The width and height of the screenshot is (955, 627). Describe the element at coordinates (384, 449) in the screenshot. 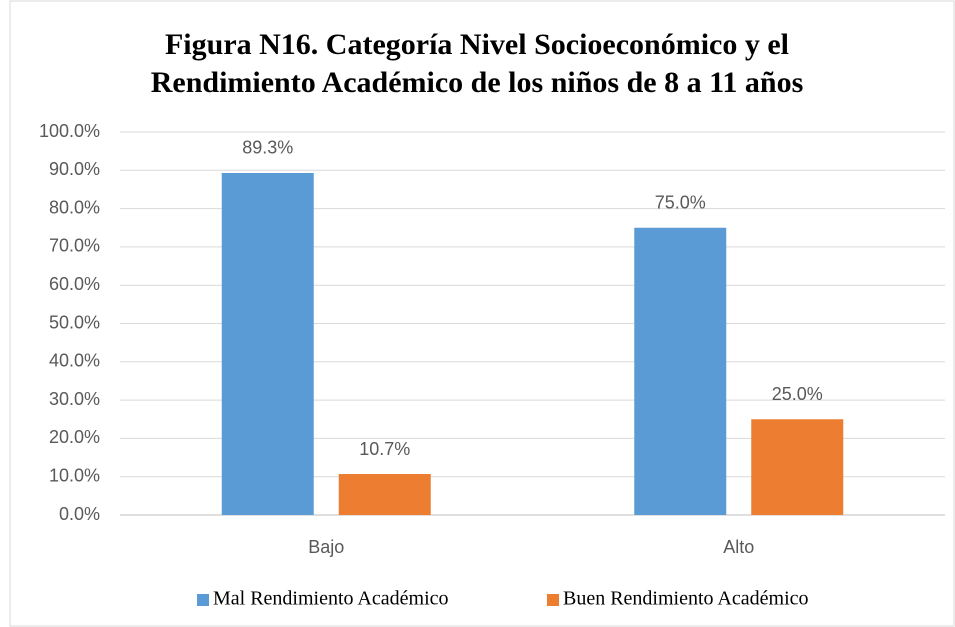

I see `data-label: 10.7%` at that location.